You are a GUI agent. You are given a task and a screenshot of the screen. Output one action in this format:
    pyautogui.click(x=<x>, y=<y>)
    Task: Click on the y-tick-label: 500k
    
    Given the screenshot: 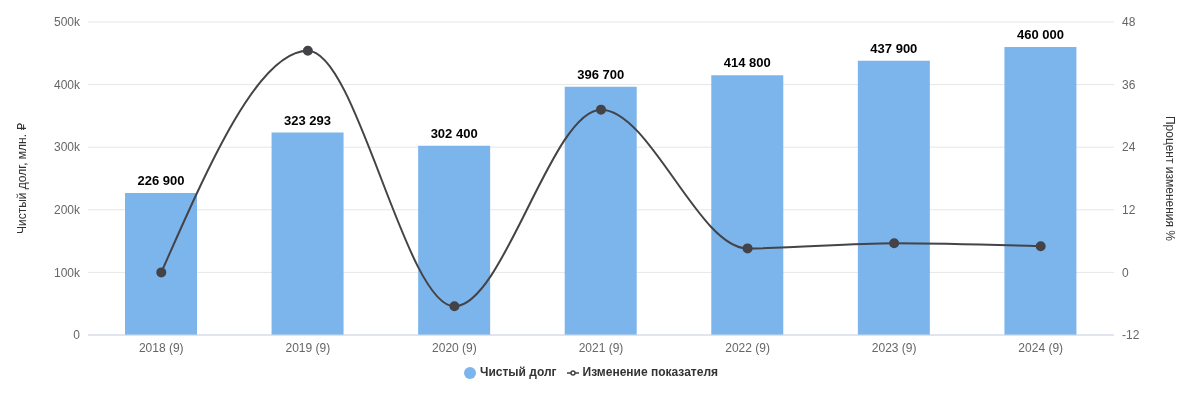 What is the action you would take?
    pyautogui.click(x=67, y=22)
    